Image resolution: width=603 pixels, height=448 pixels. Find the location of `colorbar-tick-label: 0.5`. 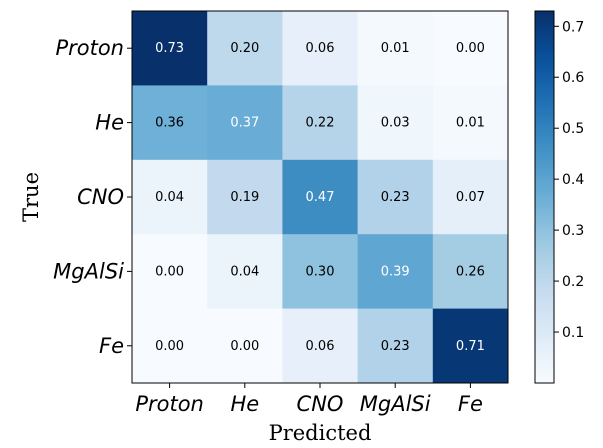

colorbar-tick-label: 0.5 is located at coordinates (573, 129).